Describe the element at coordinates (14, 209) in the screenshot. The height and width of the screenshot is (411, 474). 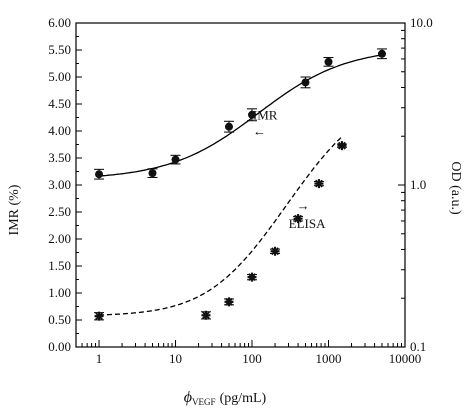
I see `left-y-axis-label: IMR (%)` at that location.